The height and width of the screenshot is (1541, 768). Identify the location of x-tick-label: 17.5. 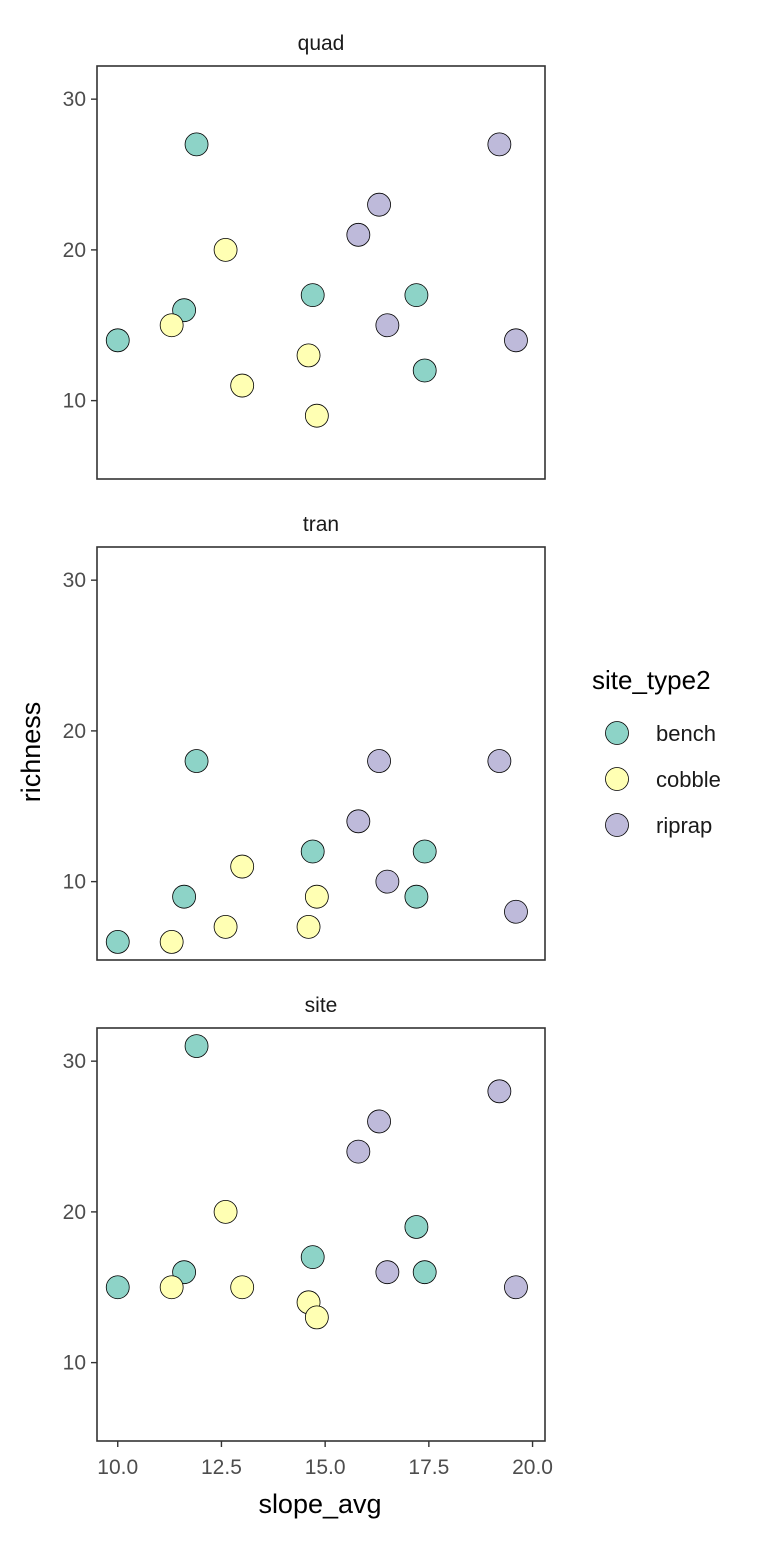
(428, 1467).